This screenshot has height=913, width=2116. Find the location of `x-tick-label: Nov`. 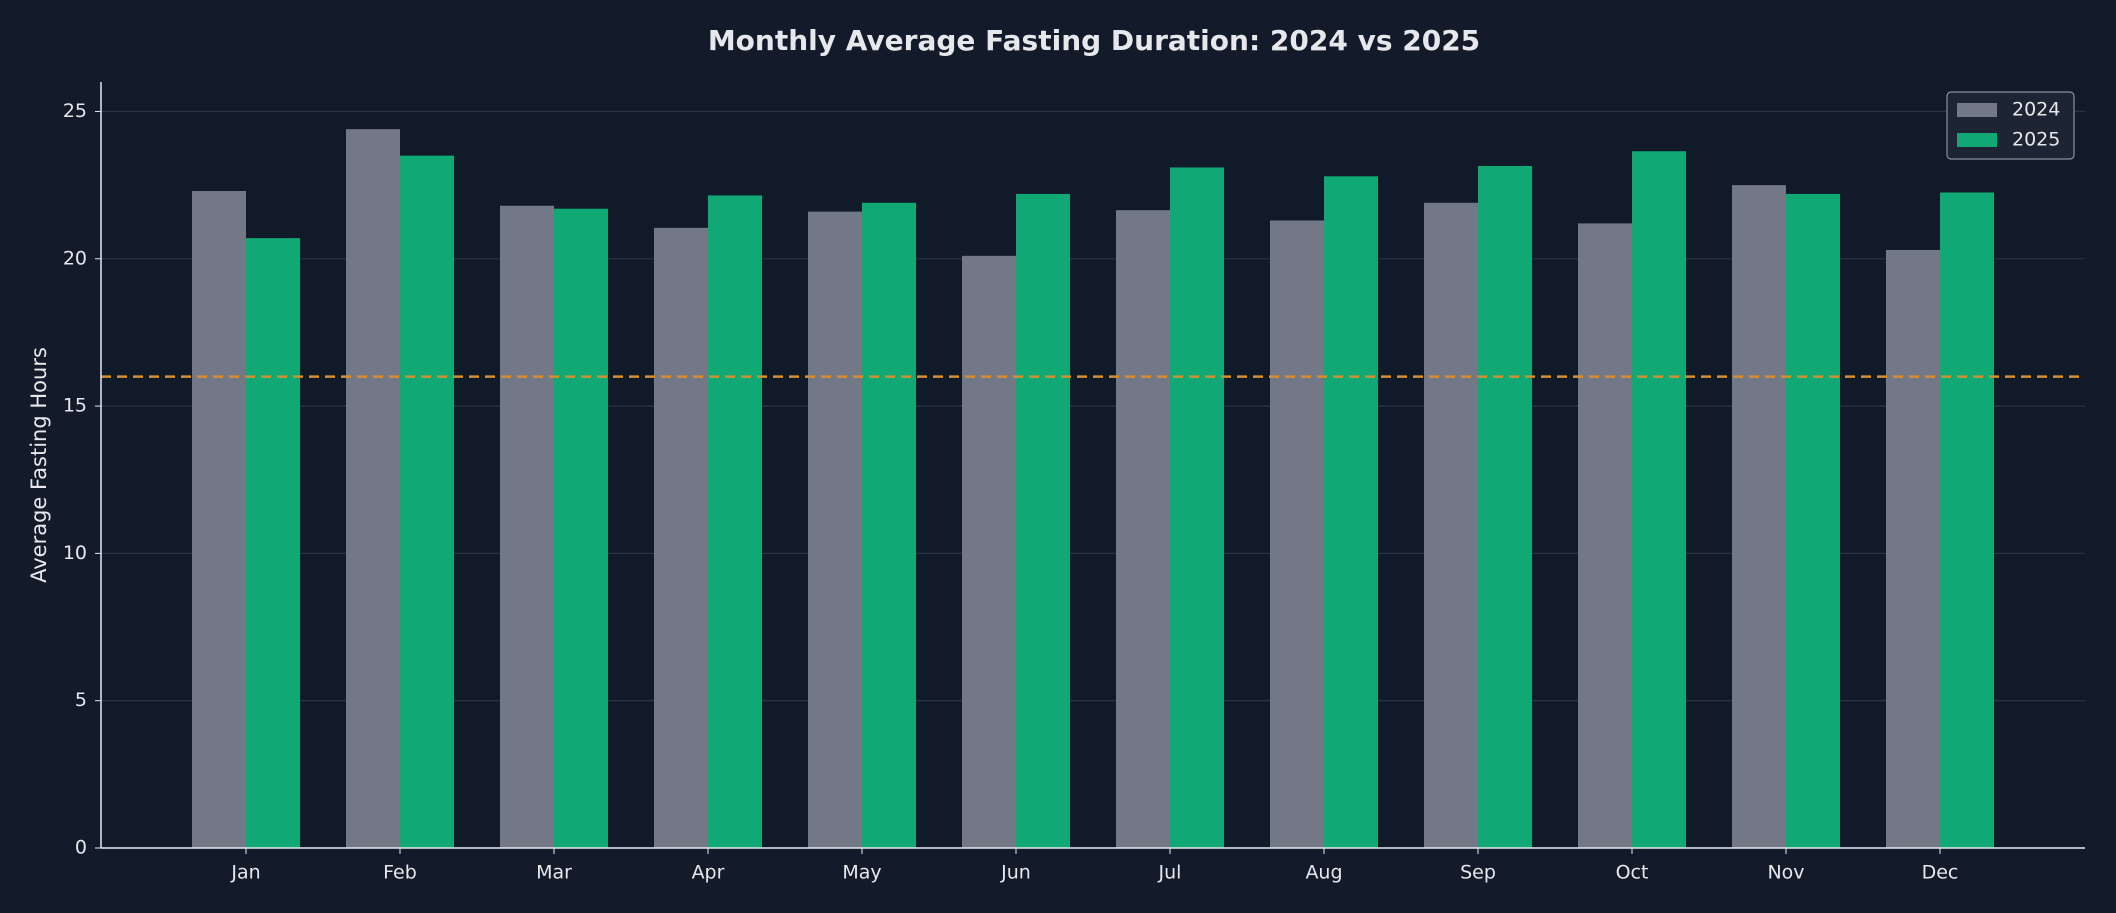

x-tick-label: Nov is located at coordinates (1785, 873).